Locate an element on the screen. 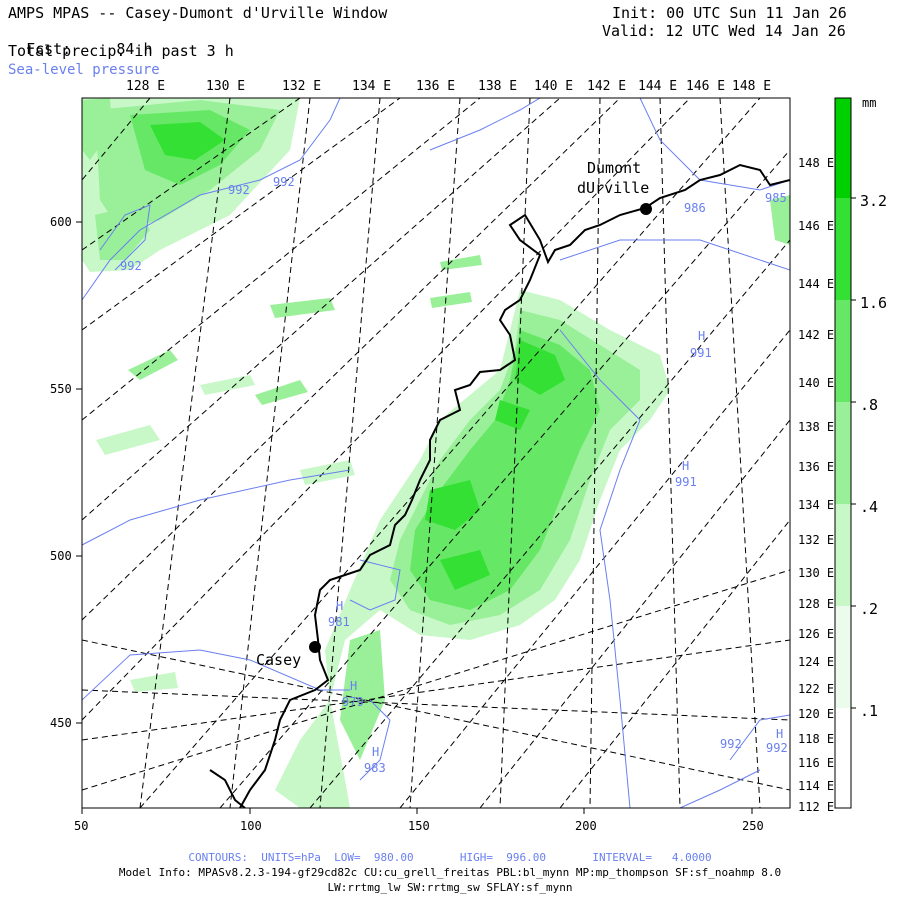  station-dumont-durville: Dumont dUrville is located at coordinates (614, 187).